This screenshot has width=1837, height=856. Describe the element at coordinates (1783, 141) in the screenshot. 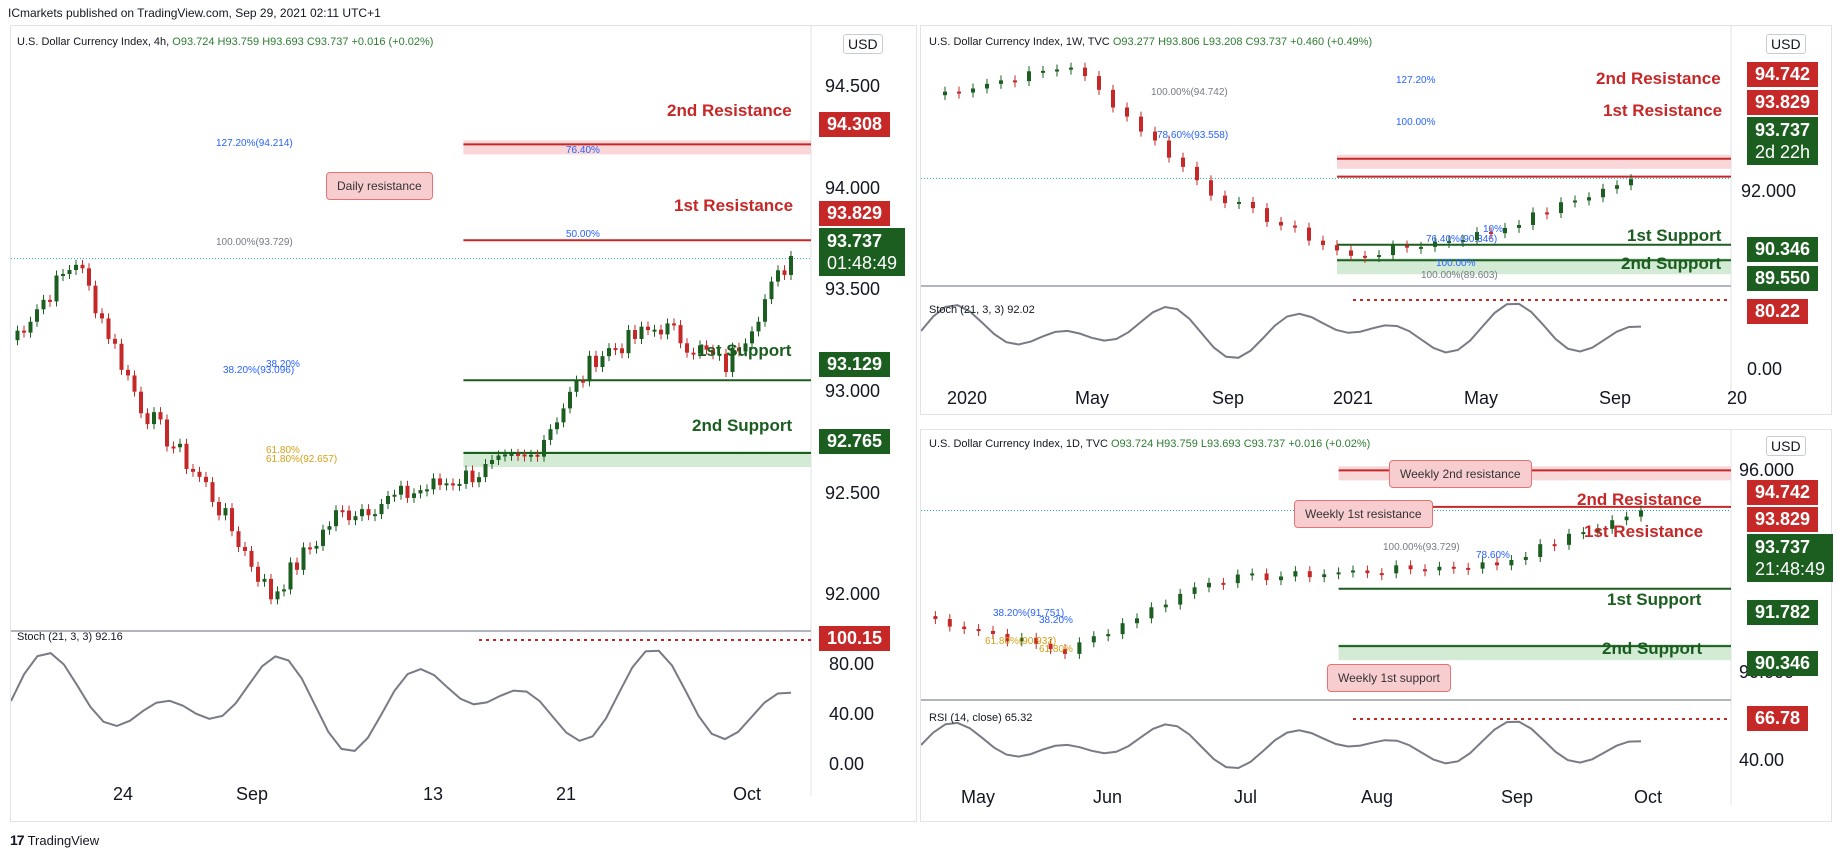

I see `price-badge: 93.737 2d 22h` at that location.